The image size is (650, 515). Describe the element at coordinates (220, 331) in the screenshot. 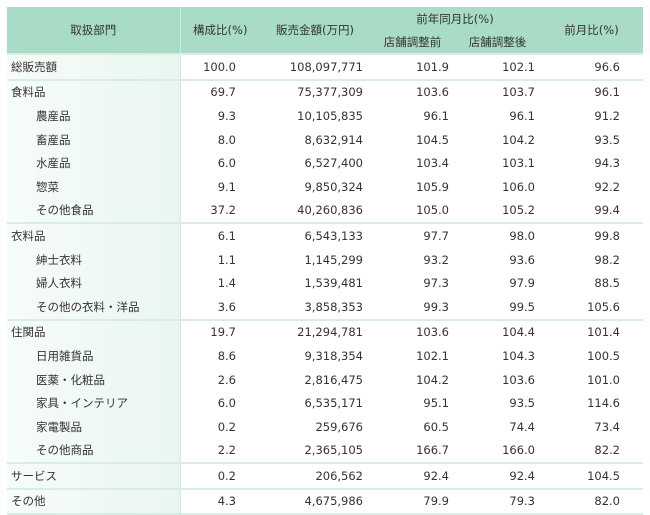

I see `share-cell: 19.7` at that location.